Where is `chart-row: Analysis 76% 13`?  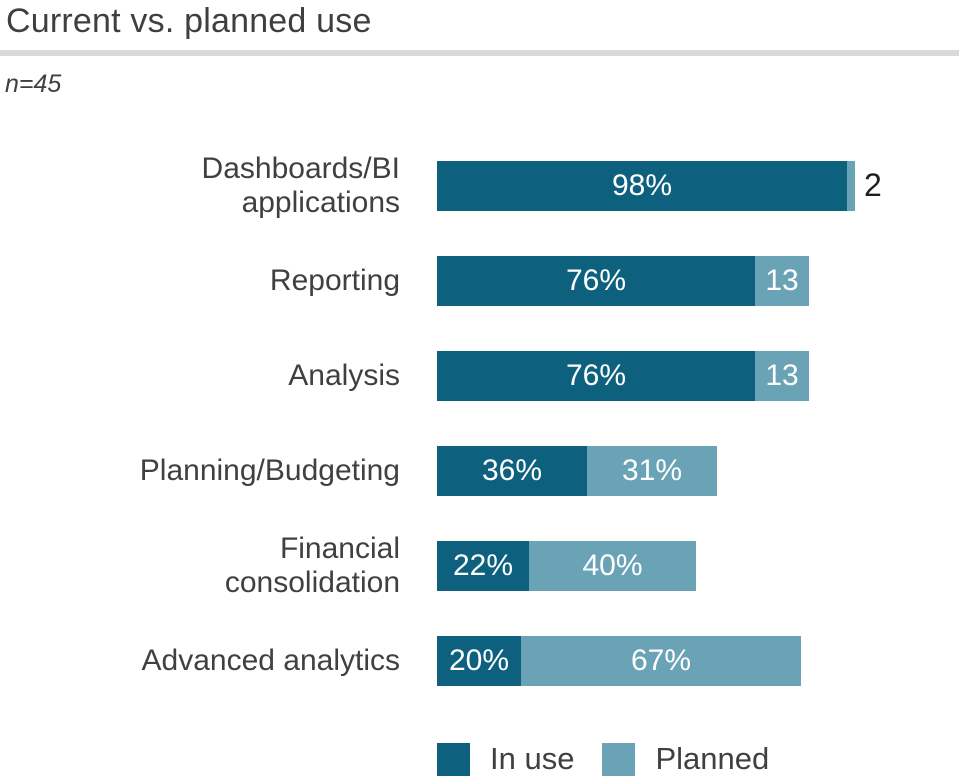
chart-row: Analysis 76% 13 is located at coordinates (479, 375).